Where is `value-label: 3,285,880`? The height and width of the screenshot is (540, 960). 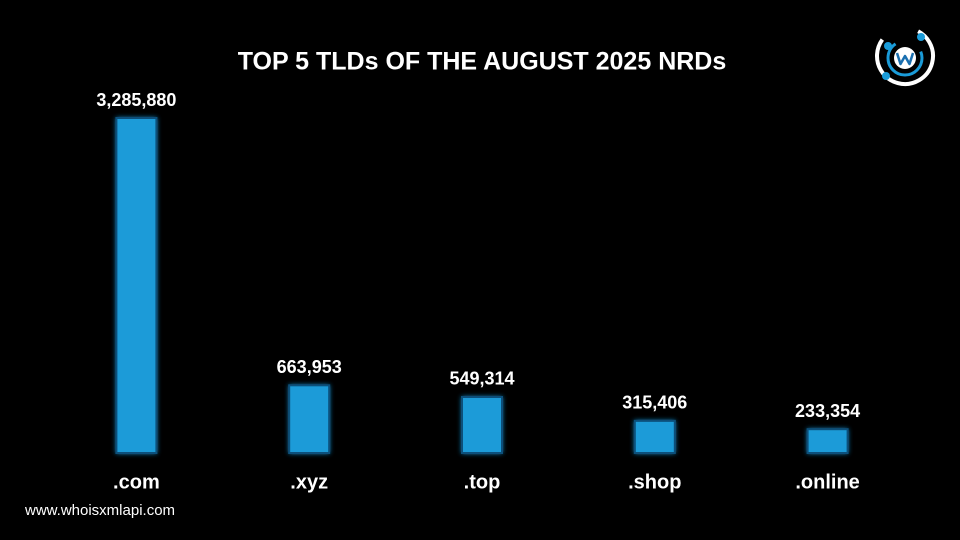 value-label: 3,285,880 is located at coordinates (136, 100).